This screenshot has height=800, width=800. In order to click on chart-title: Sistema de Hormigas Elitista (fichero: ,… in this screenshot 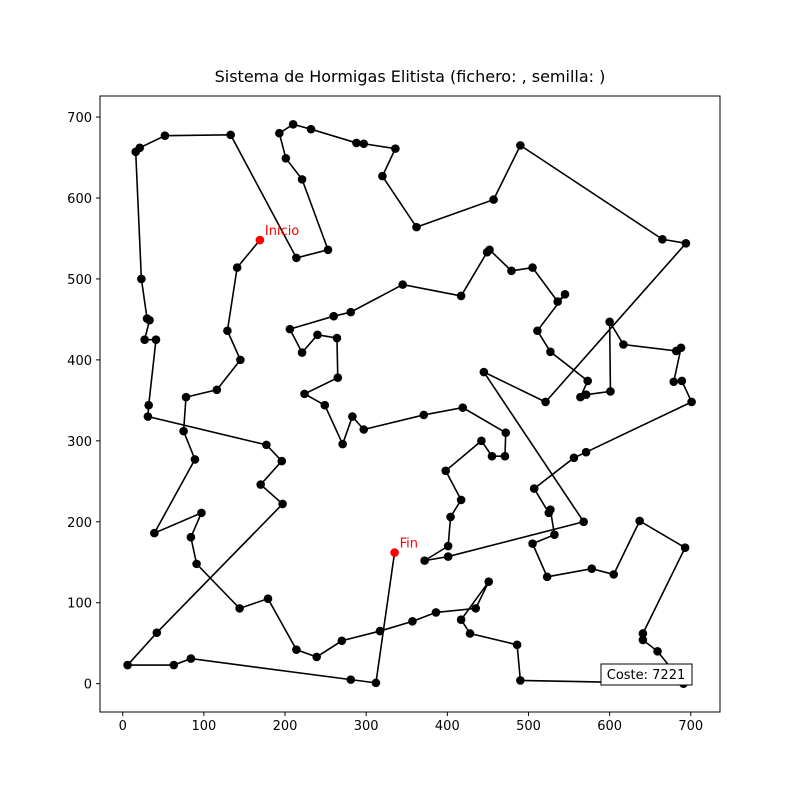, I will do `click(410, 76)`.